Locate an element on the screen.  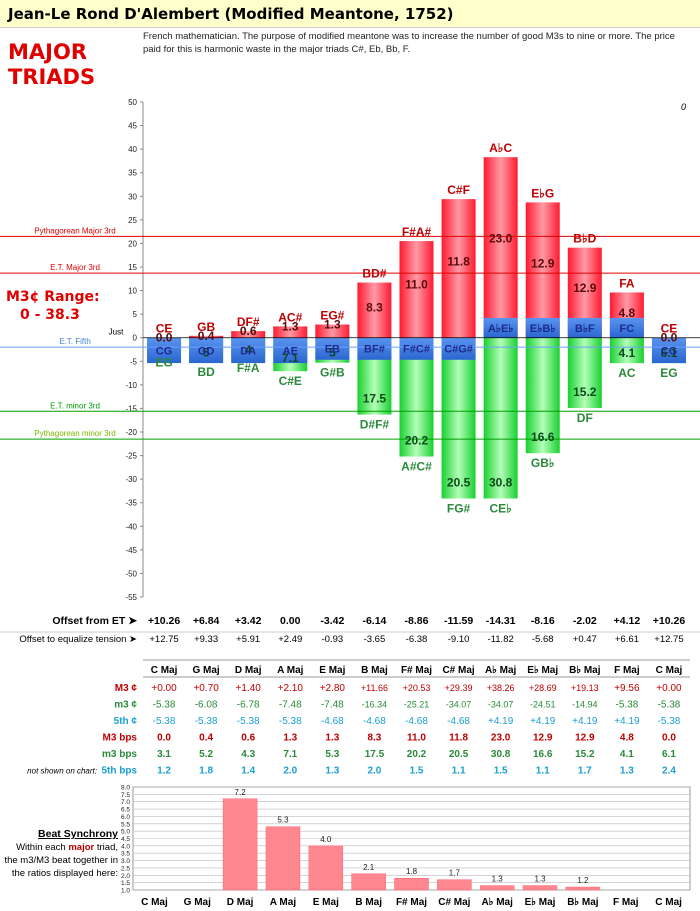
et-major-line-label: E.T. Major 3rd is located at coordinates (75, 267).